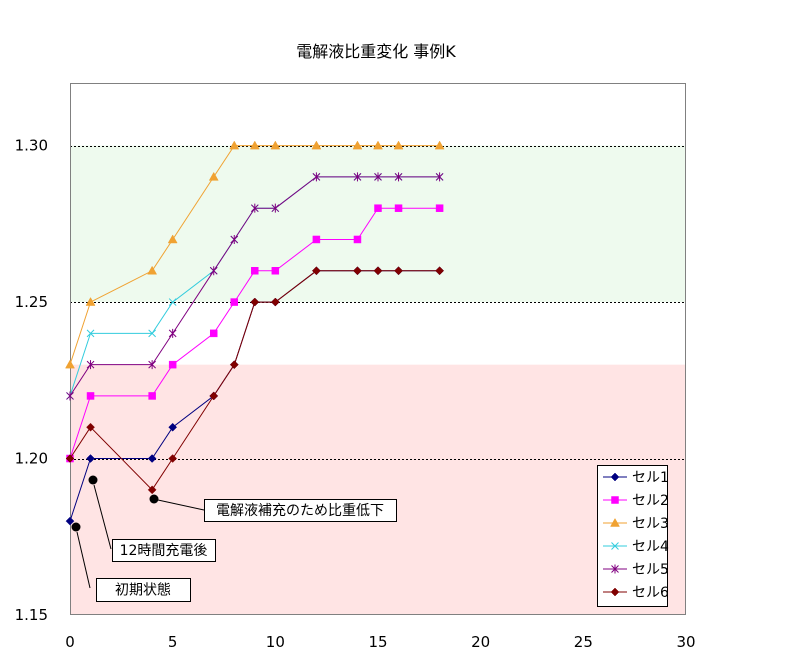  I want to click on legend-item-2: セル2, so click(636, 501).